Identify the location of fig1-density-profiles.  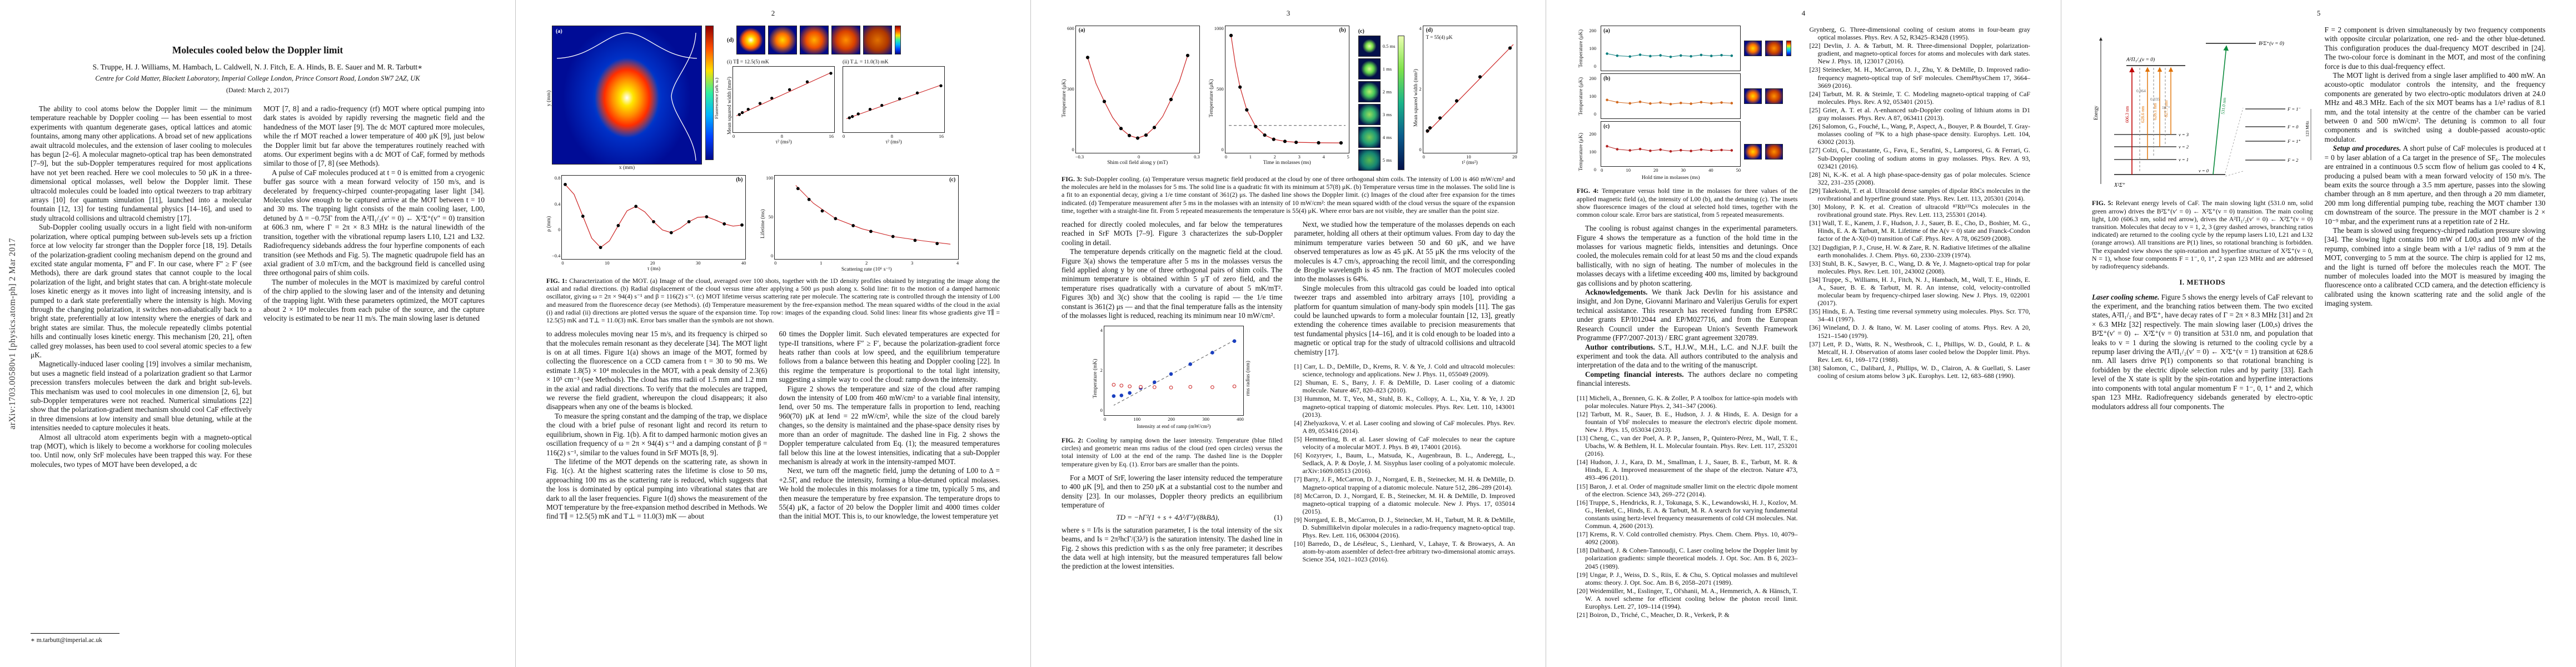
(626, 96).